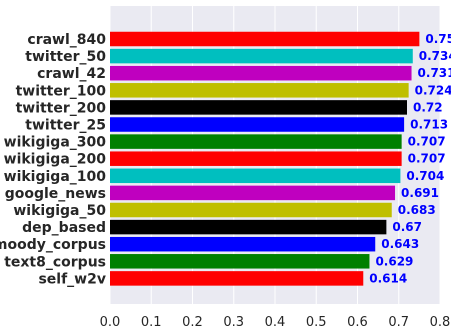 The width and height of the screenshot is (451, 333). Describe the element at coordinates (55, 262) in the screenshot. I see `category-label: text8_corpus` at that location.